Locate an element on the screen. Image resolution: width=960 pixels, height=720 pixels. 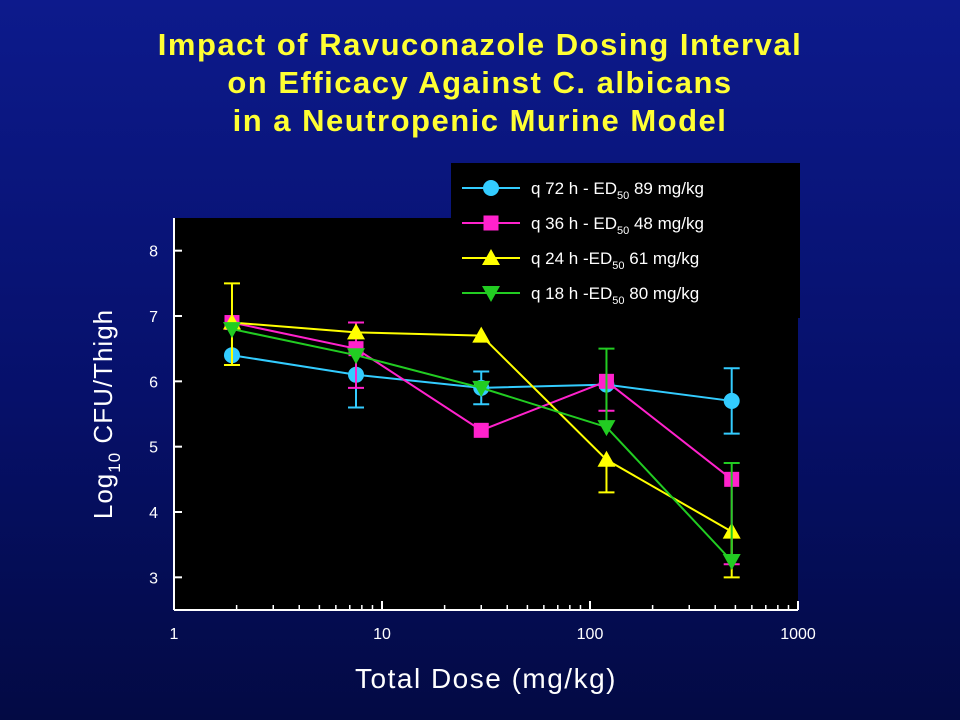
slide-title-line-2: on Efficacy Against C. albicans is located at coordinates (480, 82).